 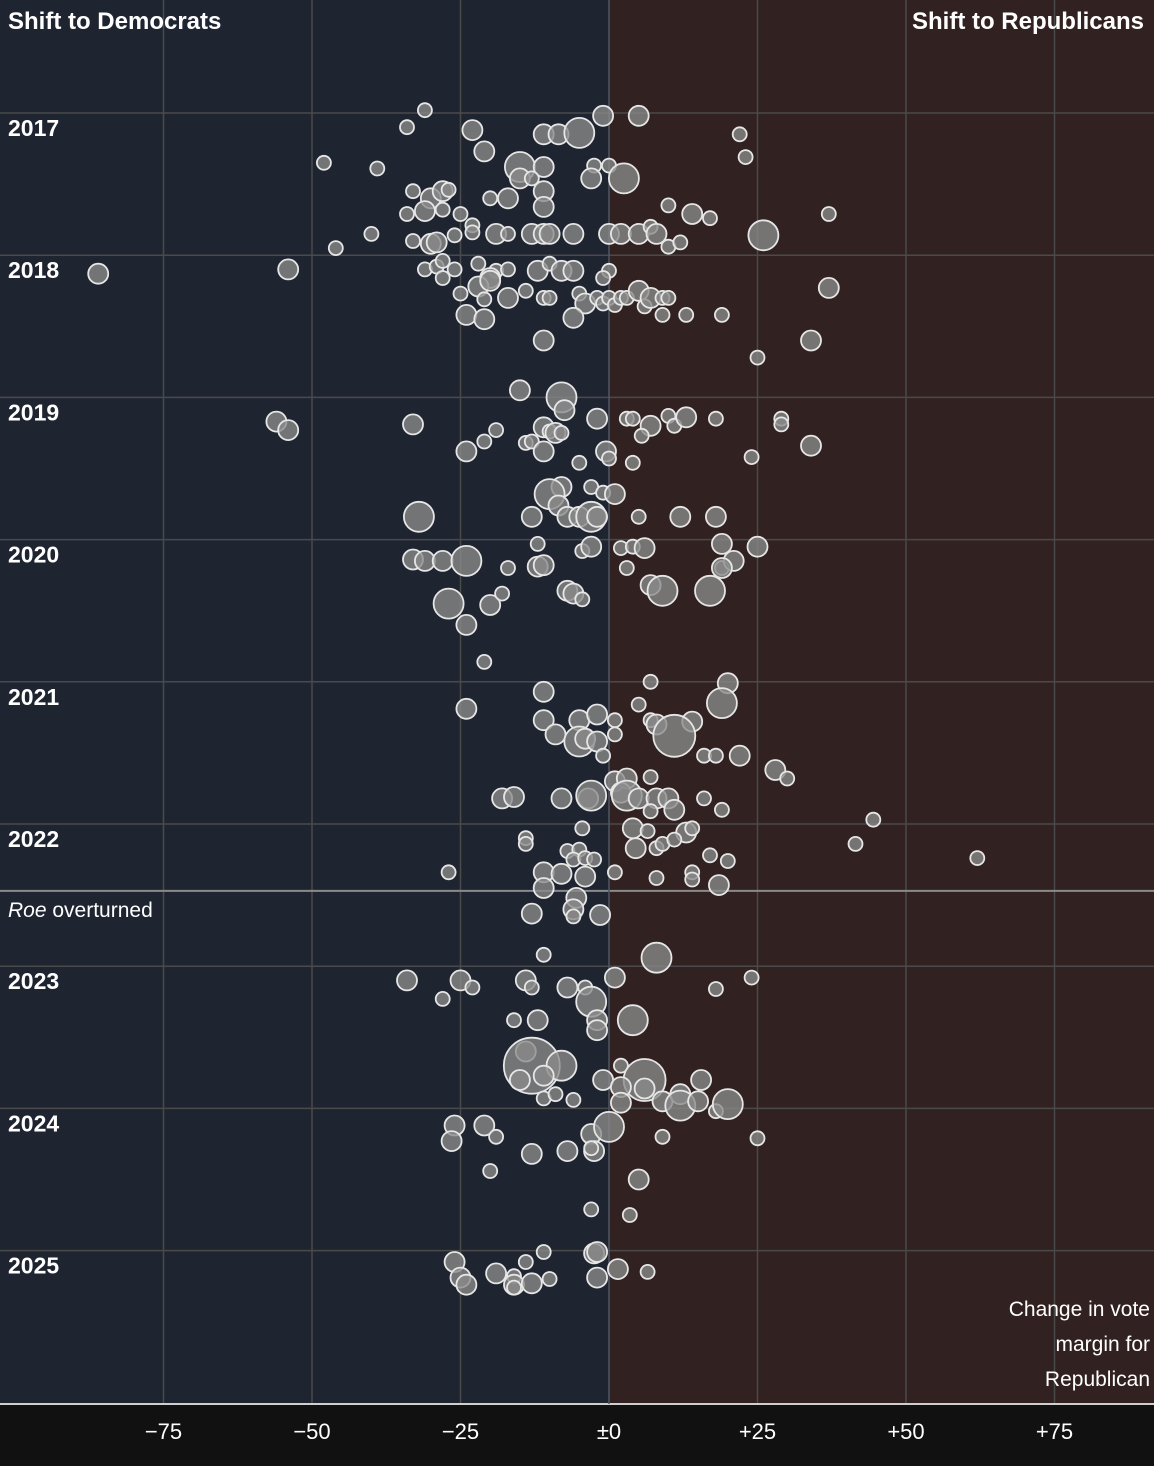 What do you see at coordinates (33, 1266) in the screenshot?
I see `year-label: 2025` at bounding box center [33, 1266].